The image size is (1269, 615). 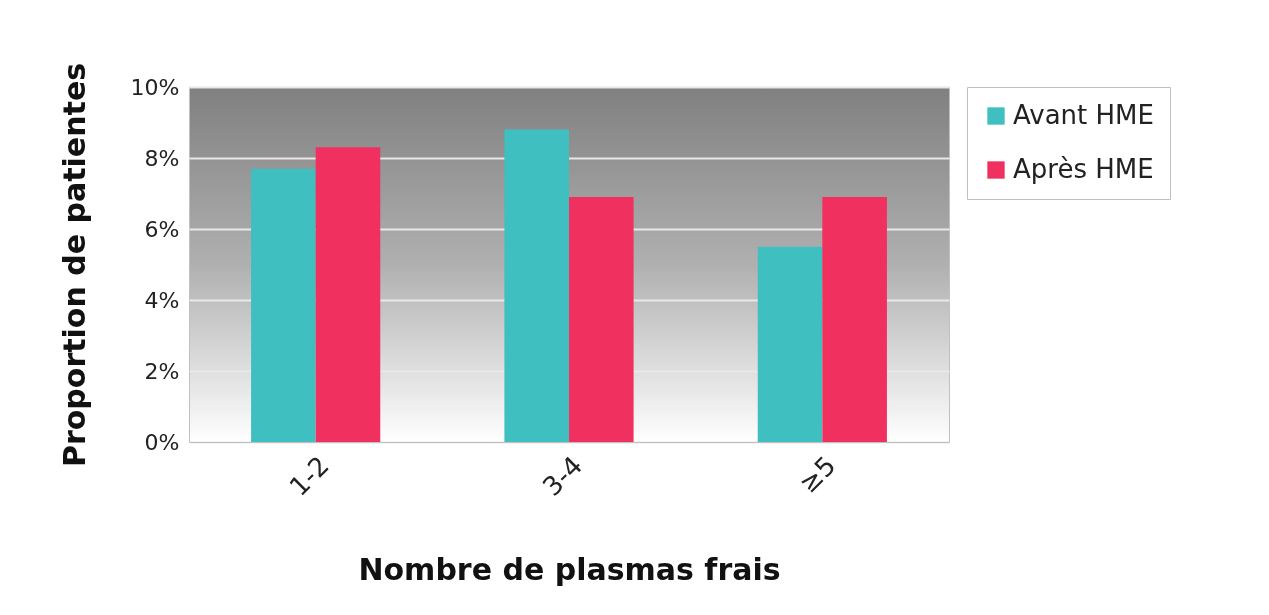 I want to click on y-tick-label: 6%, so click(x=162, y=229).